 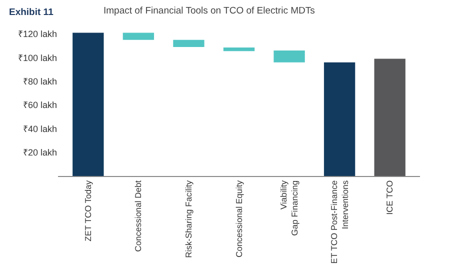 I want to click on x-tick-label: Risk-Sharing Facility, so click(x=188, y=219).